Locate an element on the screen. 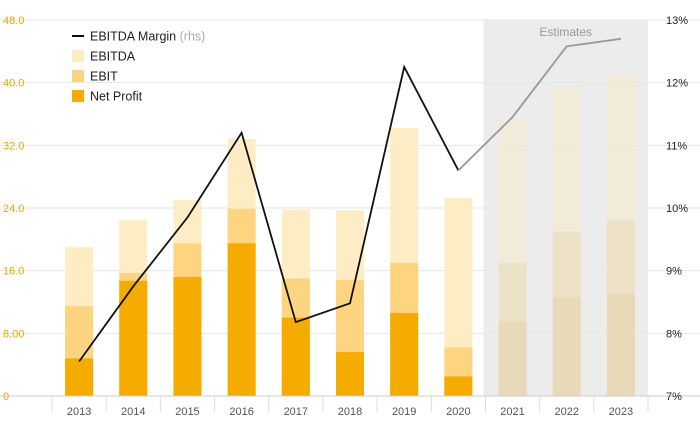 The height and width of the screenshot is (433, 700). legend-label-ebitda-margin: EBITDA Margin (rhs) is located at coordinates (147, 37).